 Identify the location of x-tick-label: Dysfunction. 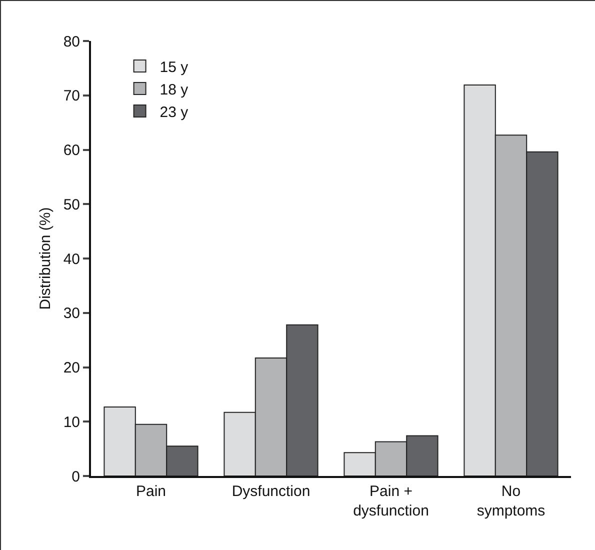
(271, 491).